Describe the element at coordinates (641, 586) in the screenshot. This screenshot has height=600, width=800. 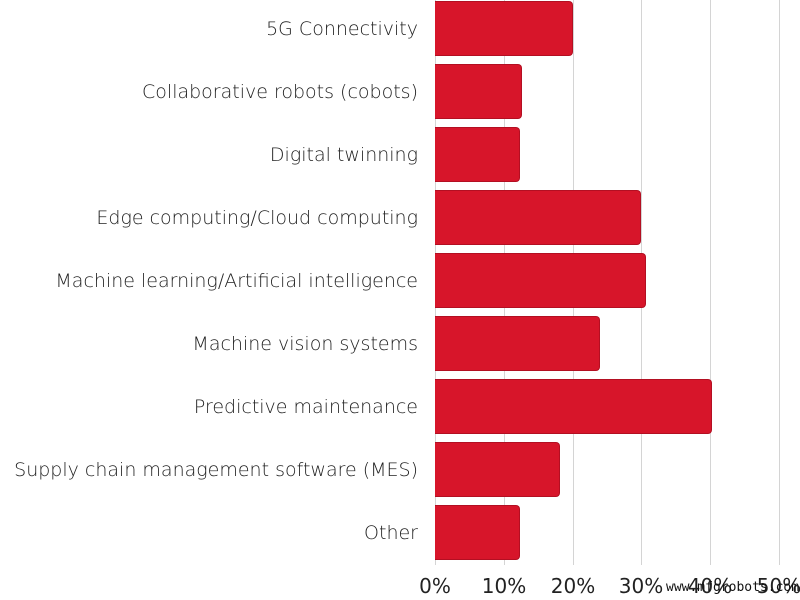
I see `x-tick-label: 30%` at that location.